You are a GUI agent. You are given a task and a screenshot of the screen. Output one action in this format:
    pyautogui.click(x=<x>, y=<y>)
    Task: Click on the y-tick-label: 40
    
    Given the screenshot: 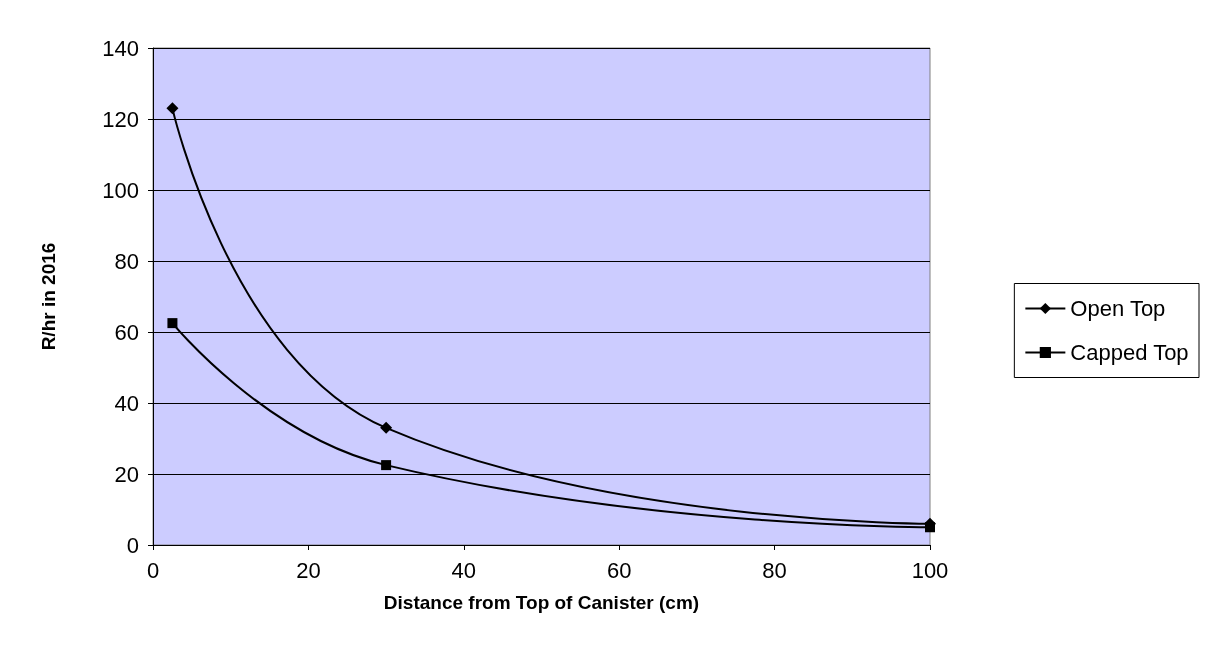 What is the action you would take?
    pyautogui.click(x=126, y=403)
    